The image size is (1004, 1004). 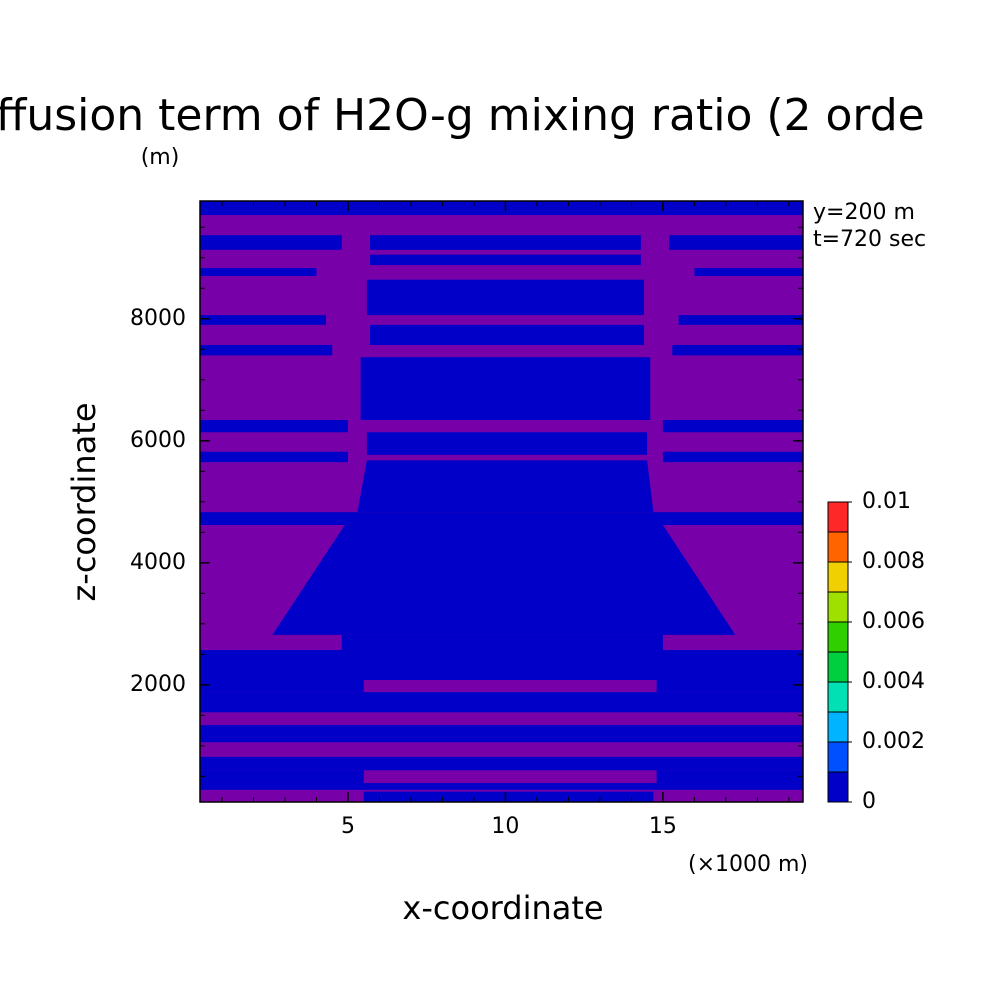 I want to click on colorbar-tick-label: 0.004, so click(x=893, y=681).